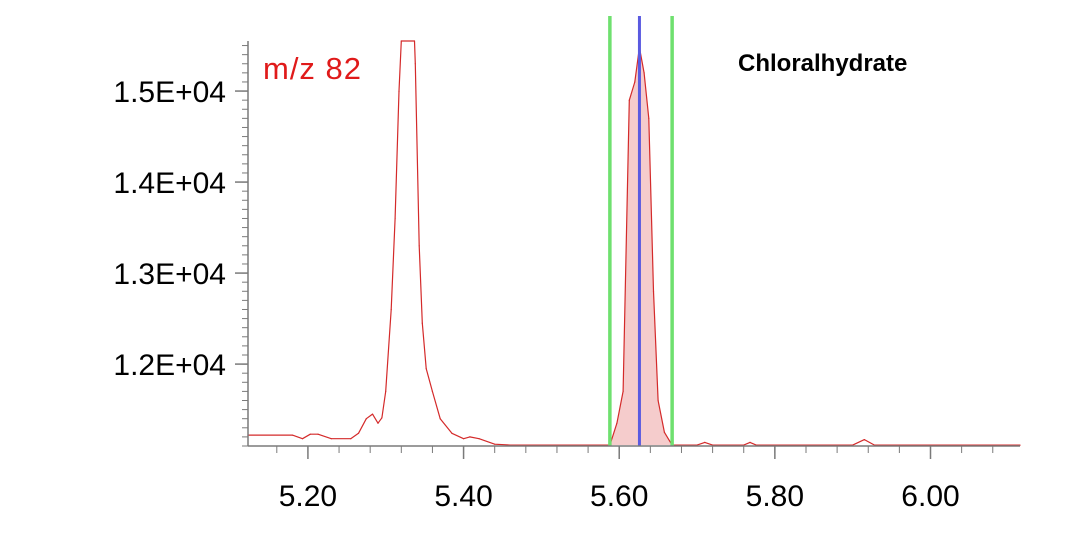 Image resolution: width=1070 pixels, height=533 pixels. What do you see at coordinates (169, 183) in the screenshot?
I see `y-tick-label: 1.4E+04` at bounding box center [169, 183].